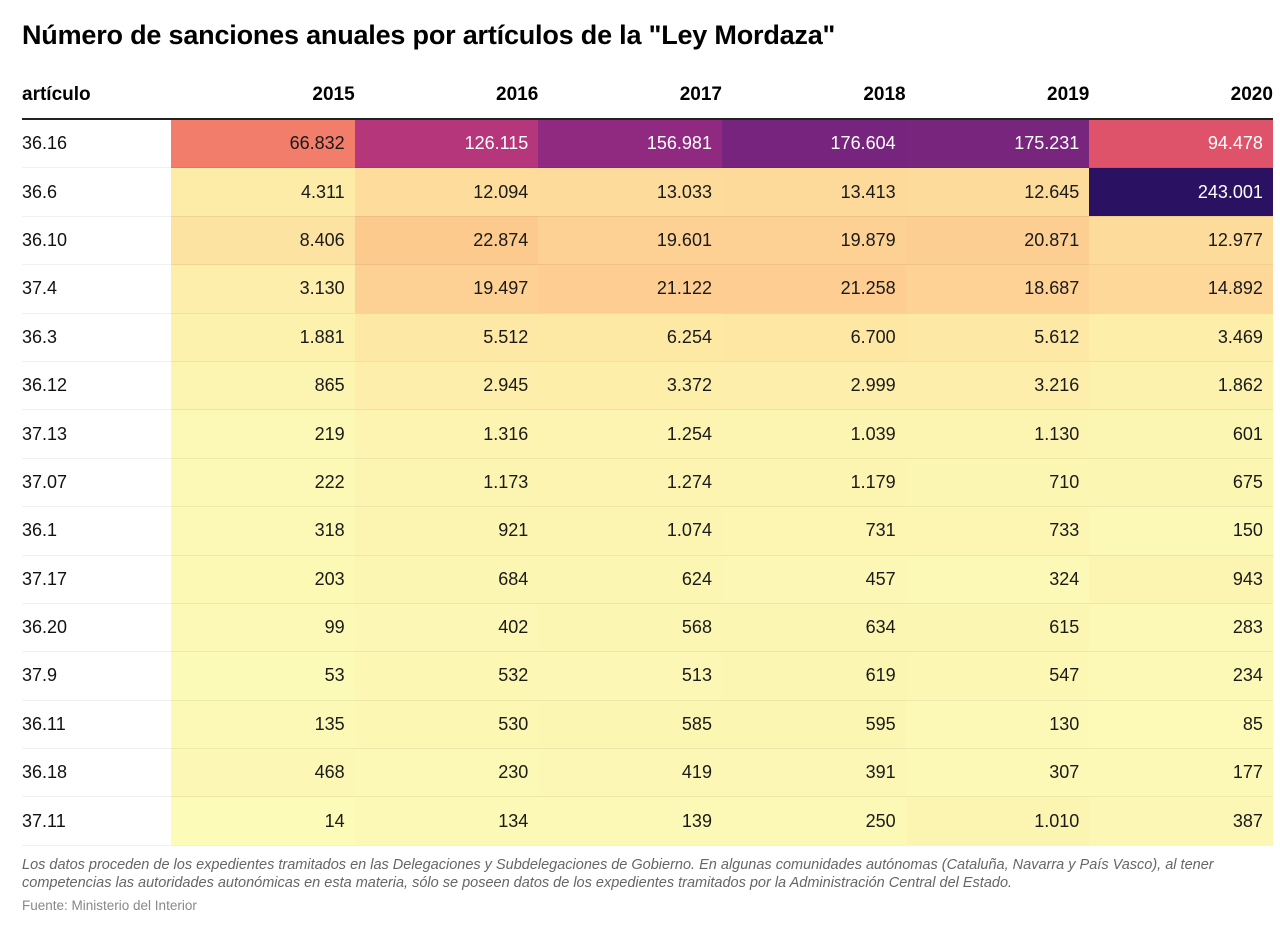  I want to click on heat-cell: 66.832, so click(263, 144).